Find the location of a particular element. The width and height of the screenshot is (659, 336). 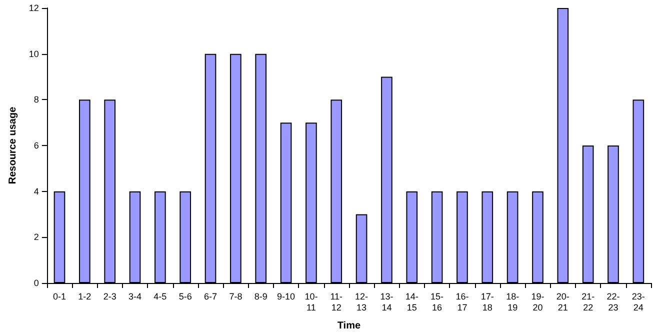

y-tick-label: 6 is located at coordinates (36, 145).